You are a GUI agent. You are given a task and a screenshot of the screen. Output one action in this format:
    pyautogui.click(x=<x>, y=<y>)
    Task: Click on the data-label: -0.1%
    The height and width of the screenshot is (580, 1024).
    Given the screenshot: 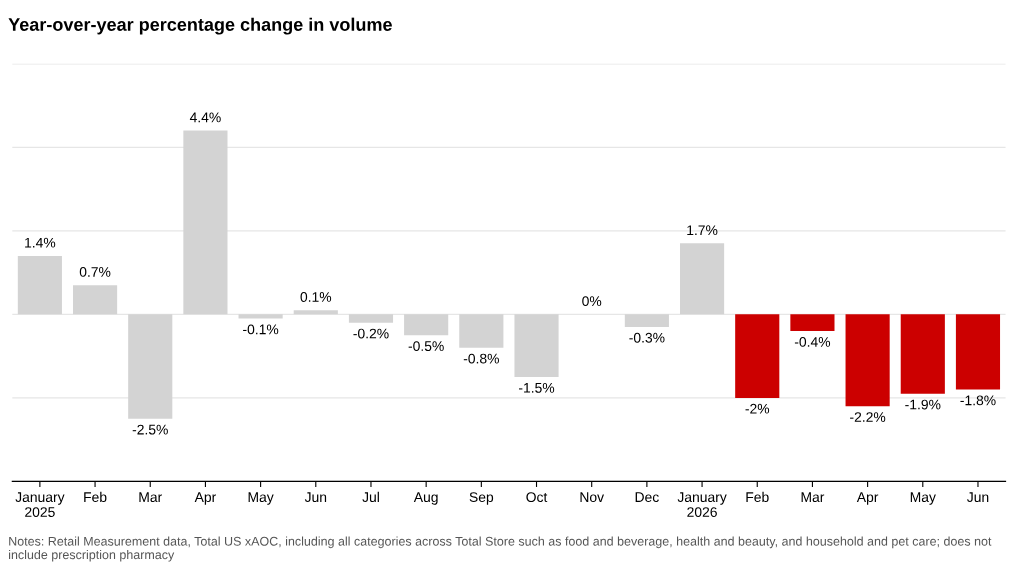 What is the action you would take?
    pyautogui.click(x=261, y=329)
    